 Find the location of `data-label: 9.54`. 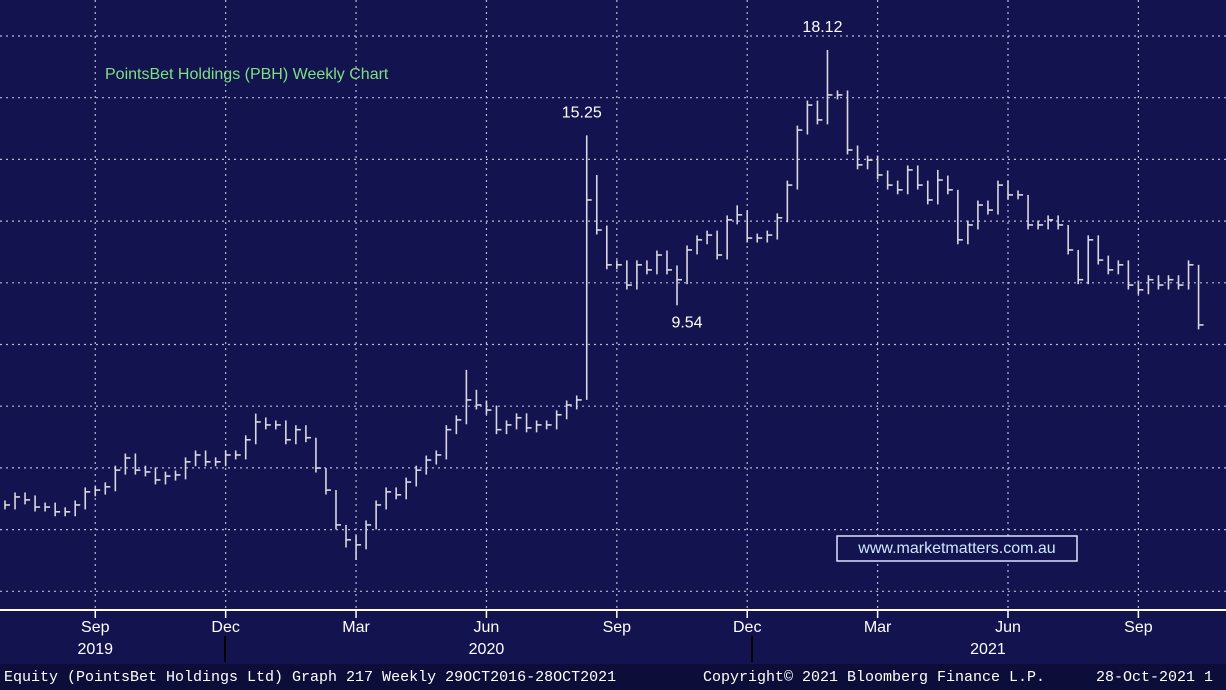

data-label: 9.54 is located at coordinates (686, 323).